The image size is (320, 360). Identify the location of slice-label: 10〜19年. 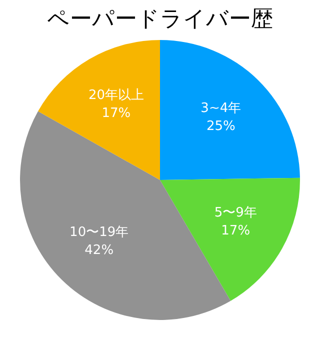
(99, 232).